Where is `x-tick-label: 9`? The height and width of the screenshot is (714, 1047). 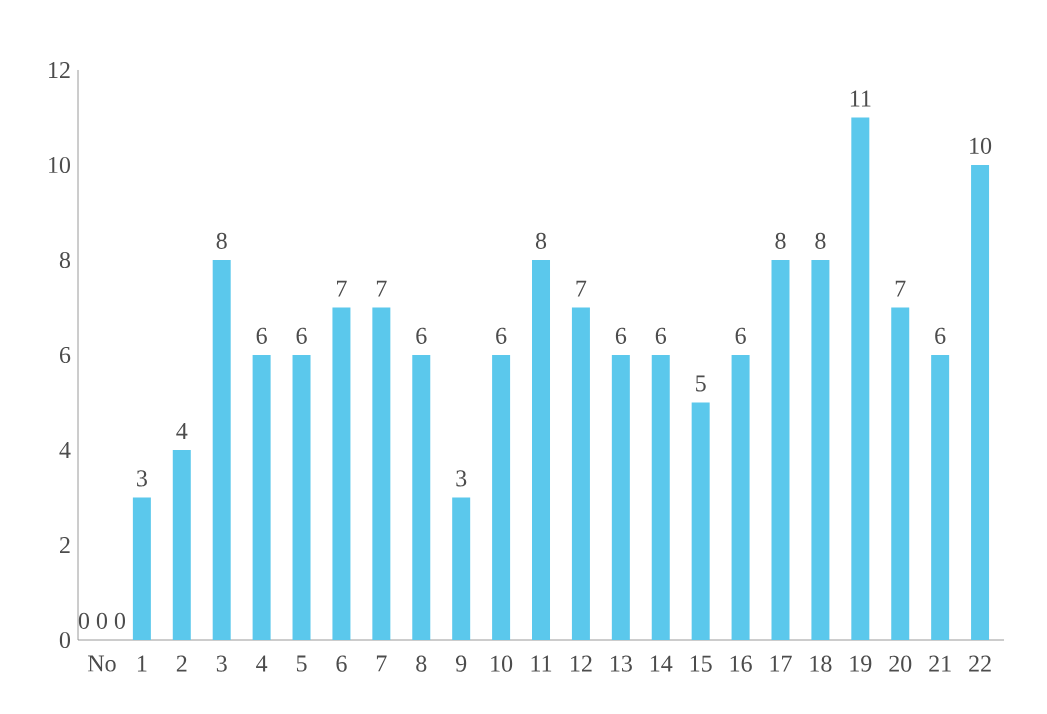 x-tick-label: 9 is located at coordinates (461, 663).